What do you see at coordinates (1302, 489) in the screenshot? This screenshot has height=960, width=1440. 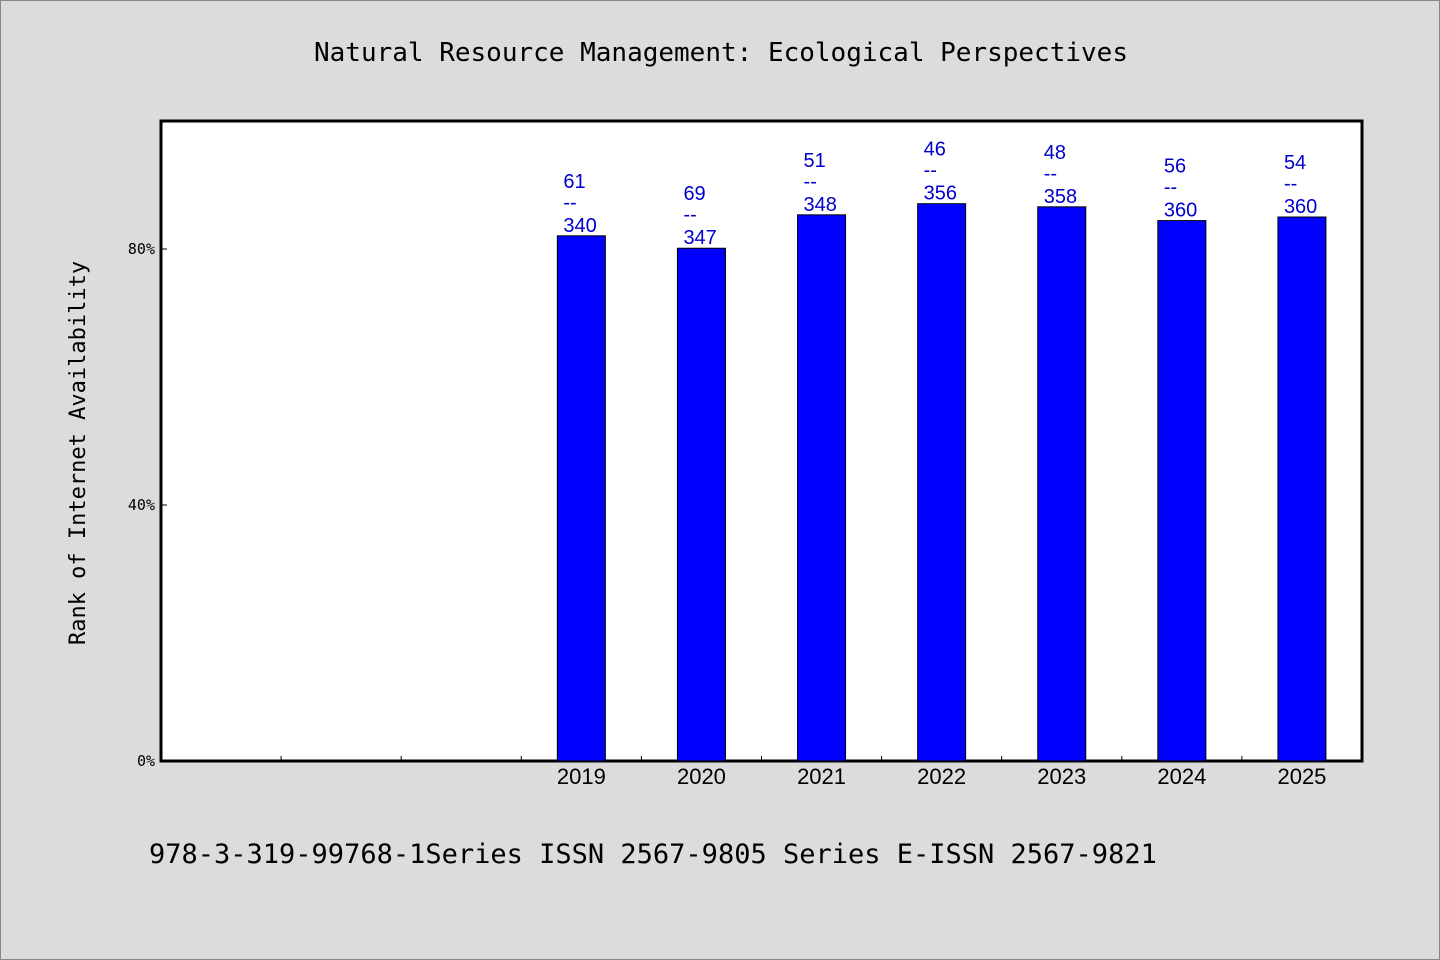 I see `bar-2025` at bounding box center [1302, 489].